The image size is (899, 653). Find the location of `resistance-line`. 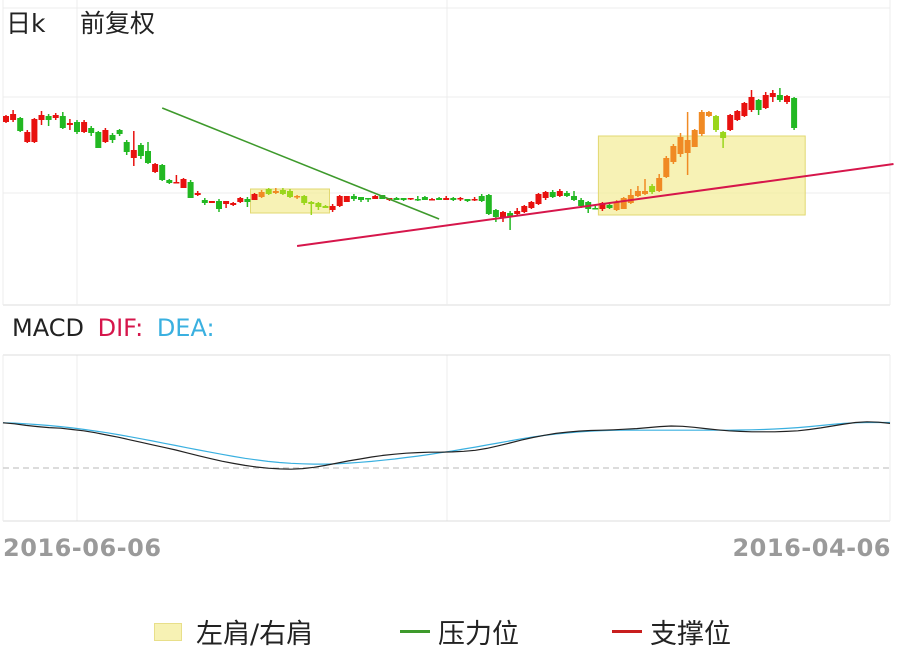

resistance-line is located at coordinates (300, 163).